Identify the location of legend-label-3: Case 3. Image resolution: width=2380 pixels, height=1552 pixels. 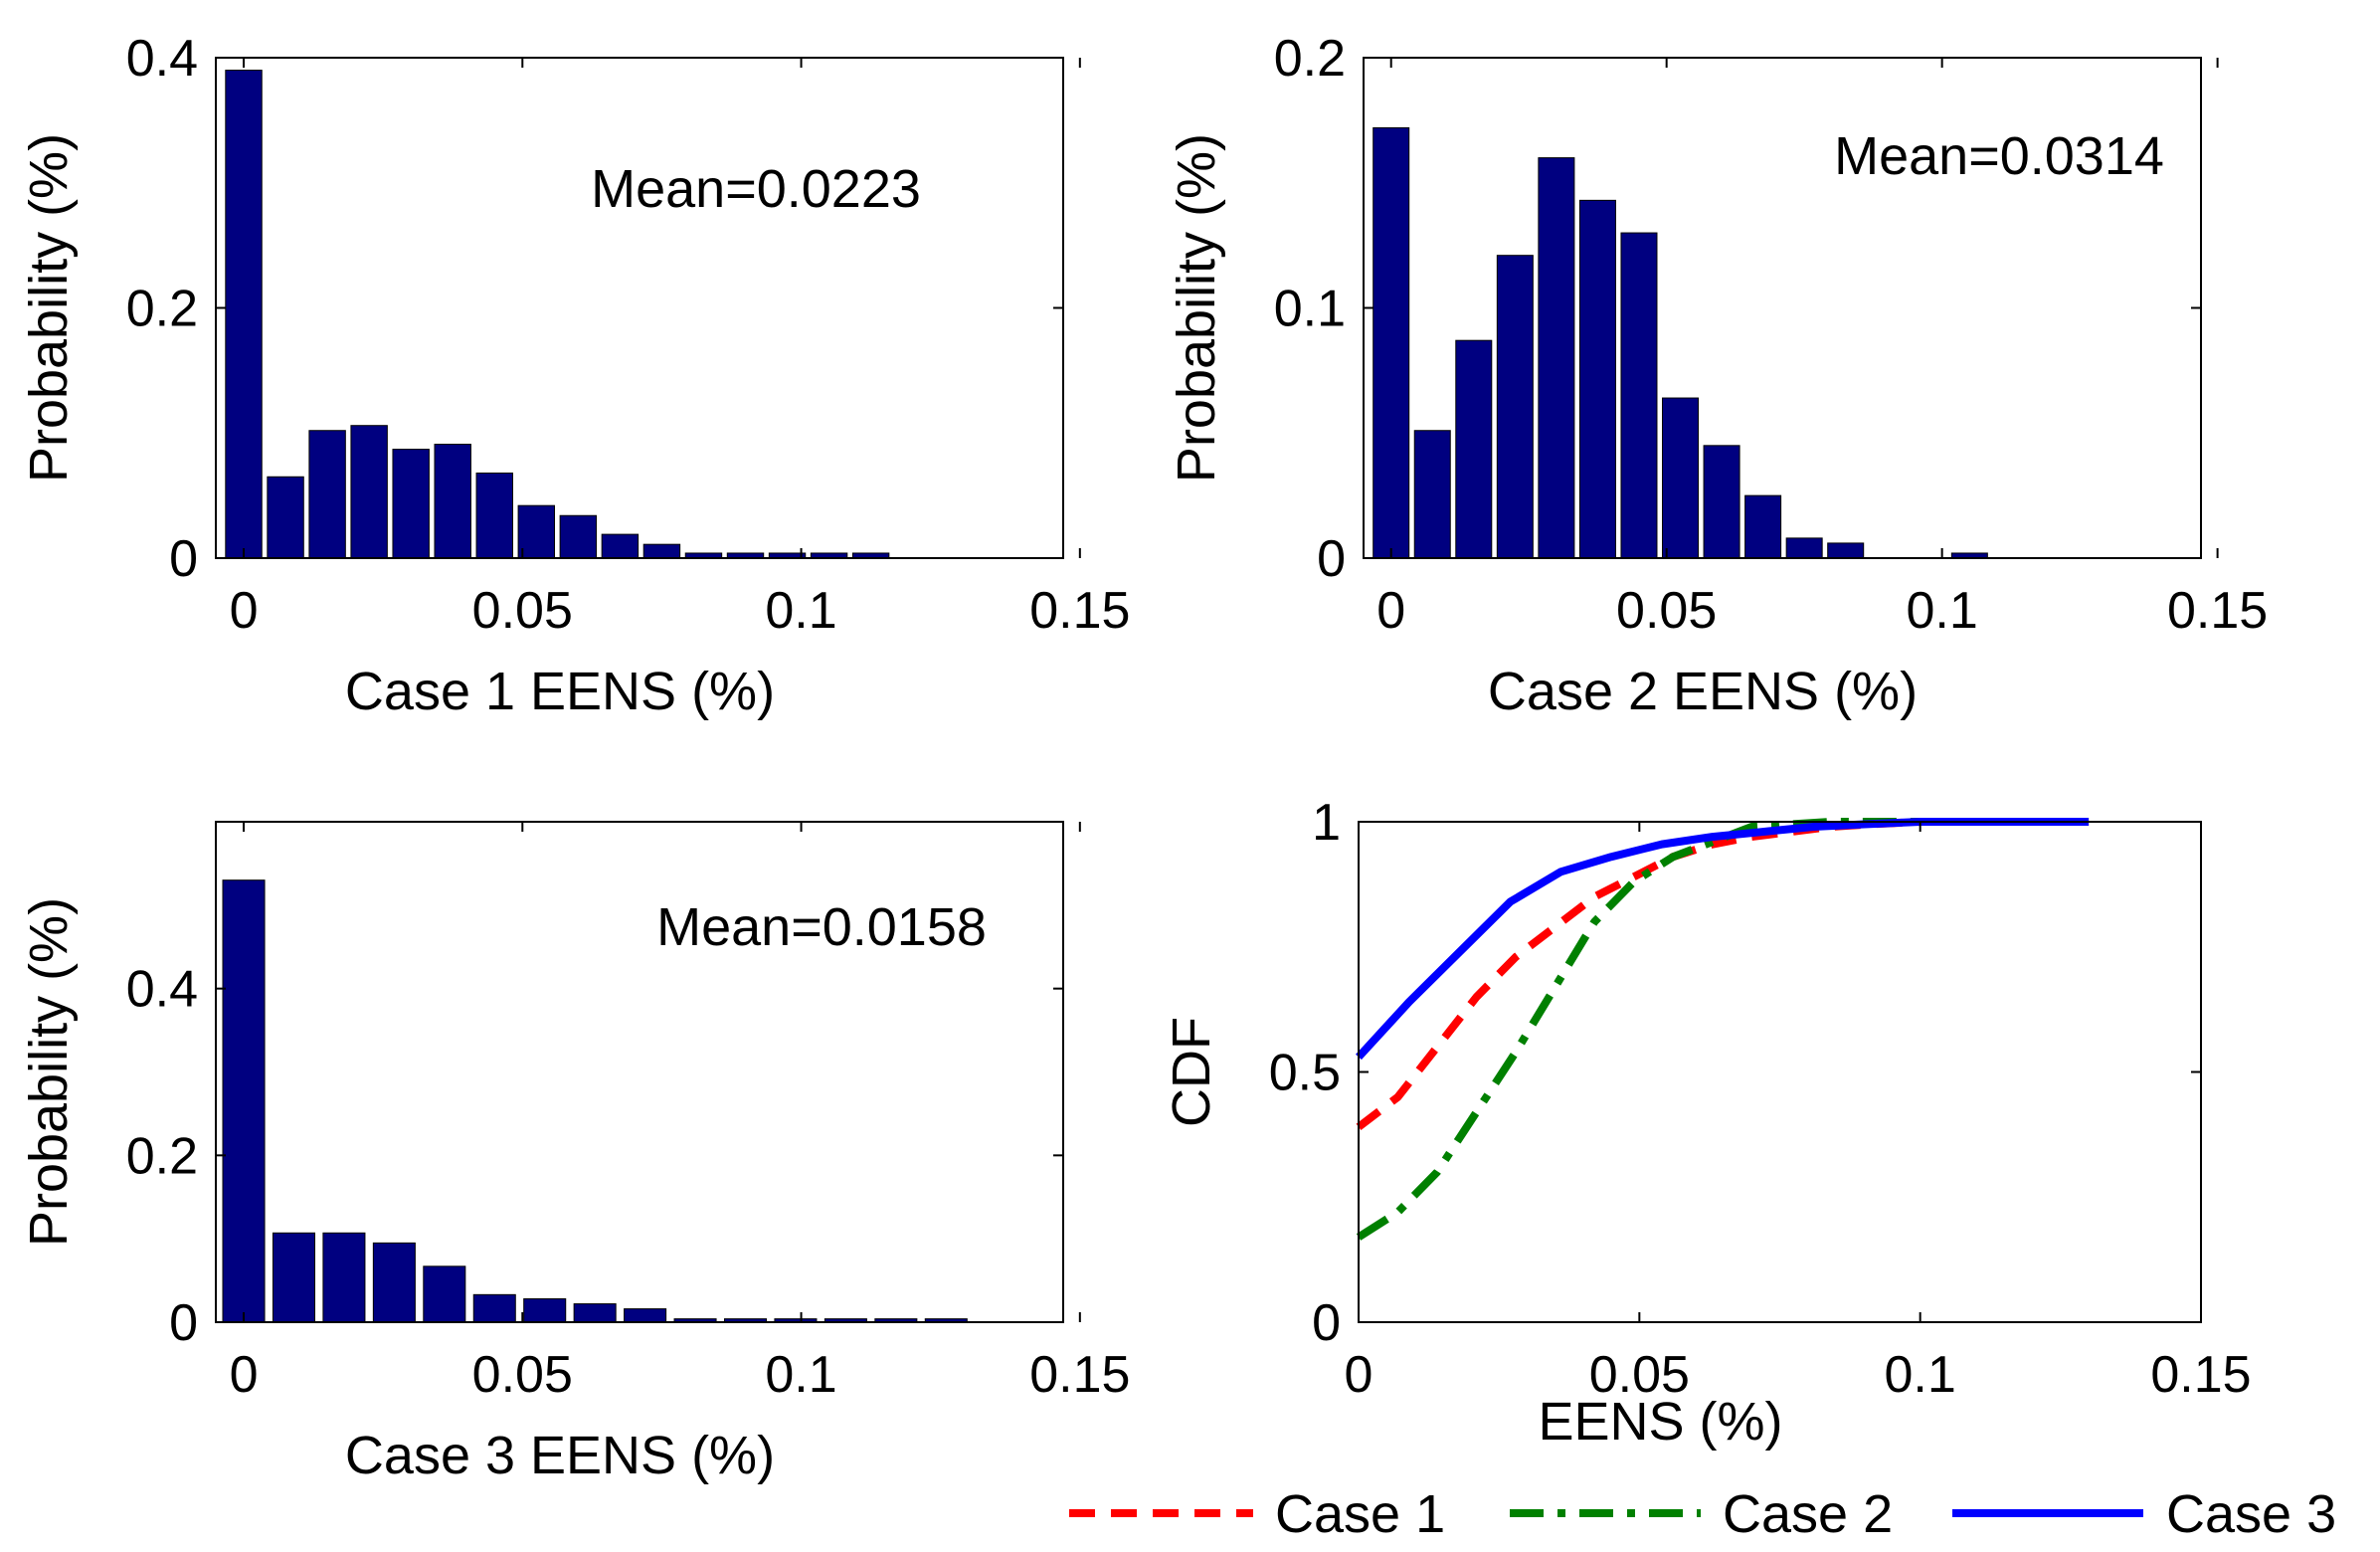
(2251, 1514).